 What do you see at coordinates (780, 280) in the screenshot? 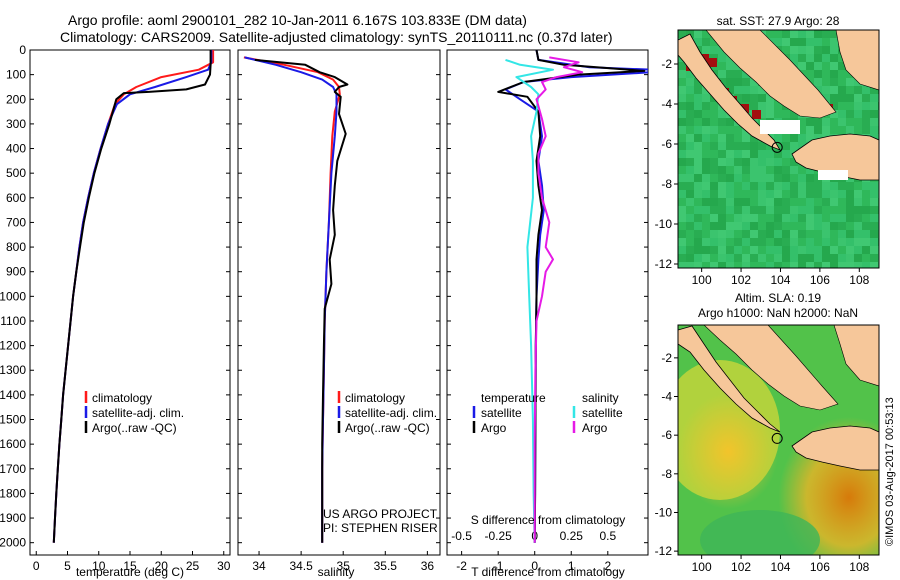
I see `map-lon-label: 104` at bounding box center [780, 280].